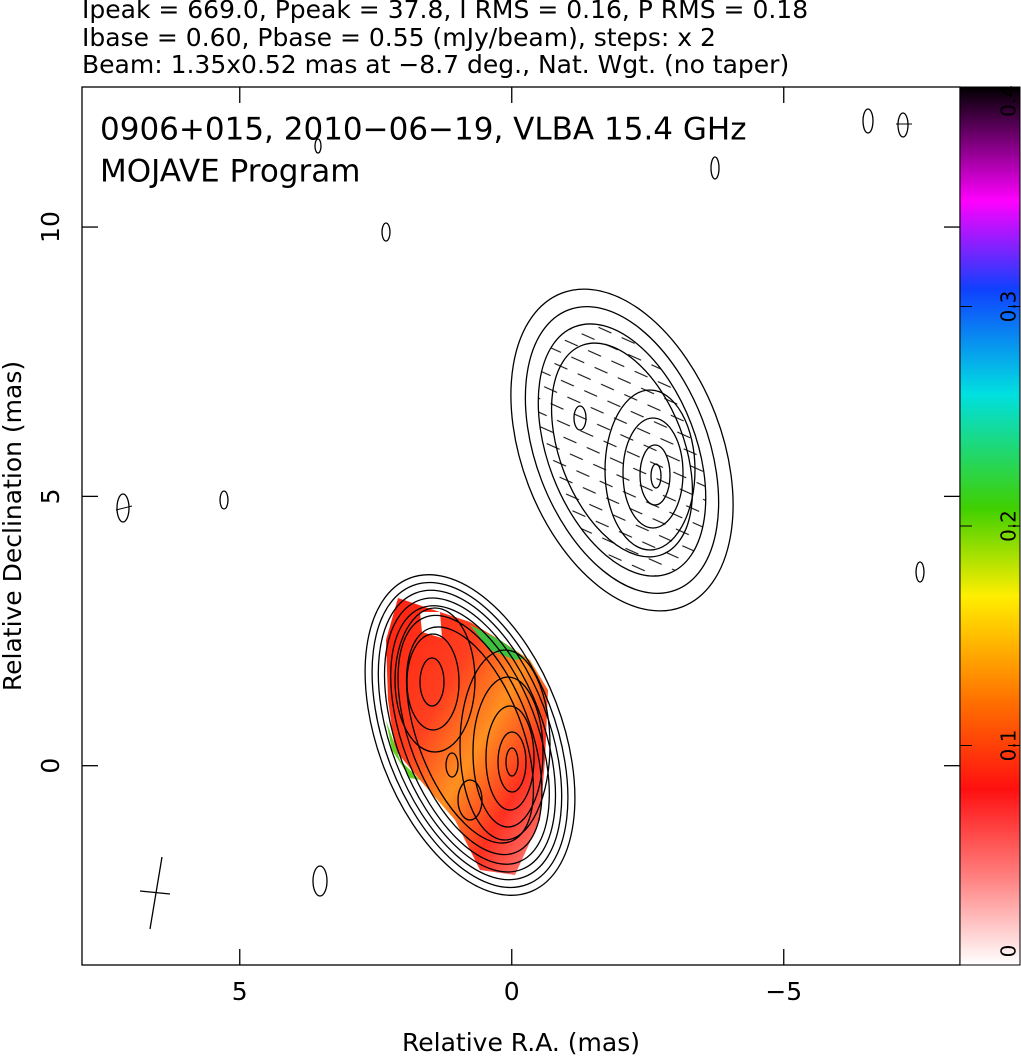 Image resolution: width=1021 pixels, height=1064 pixels. What do you see at coordinates (512, 991) in the screenshot?
I see `x-tick-label: 0` at bounding box center [512, 991].